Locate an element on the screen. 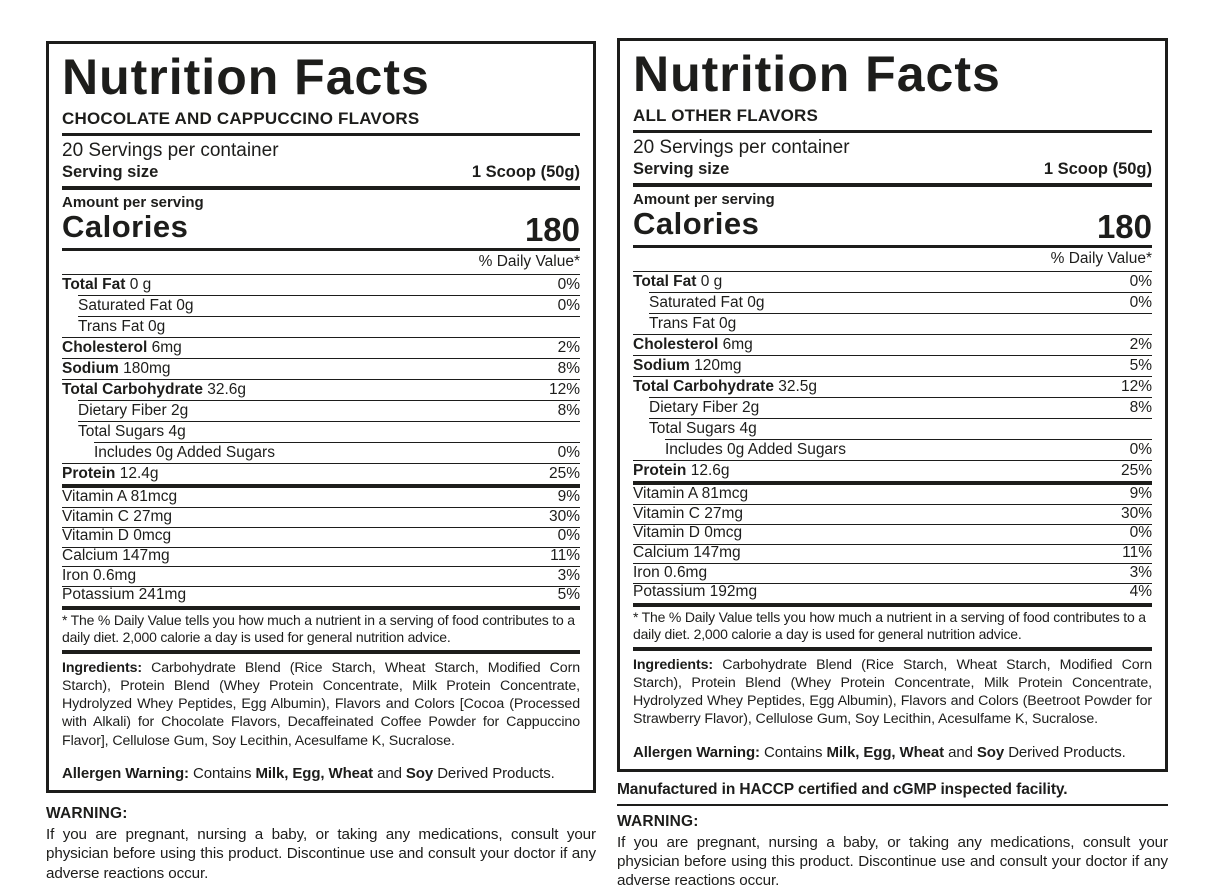 This screenshot has height=891, width=1214. nutrient-row: Protein 12.4g 25% is located at coordinates (321, 473).